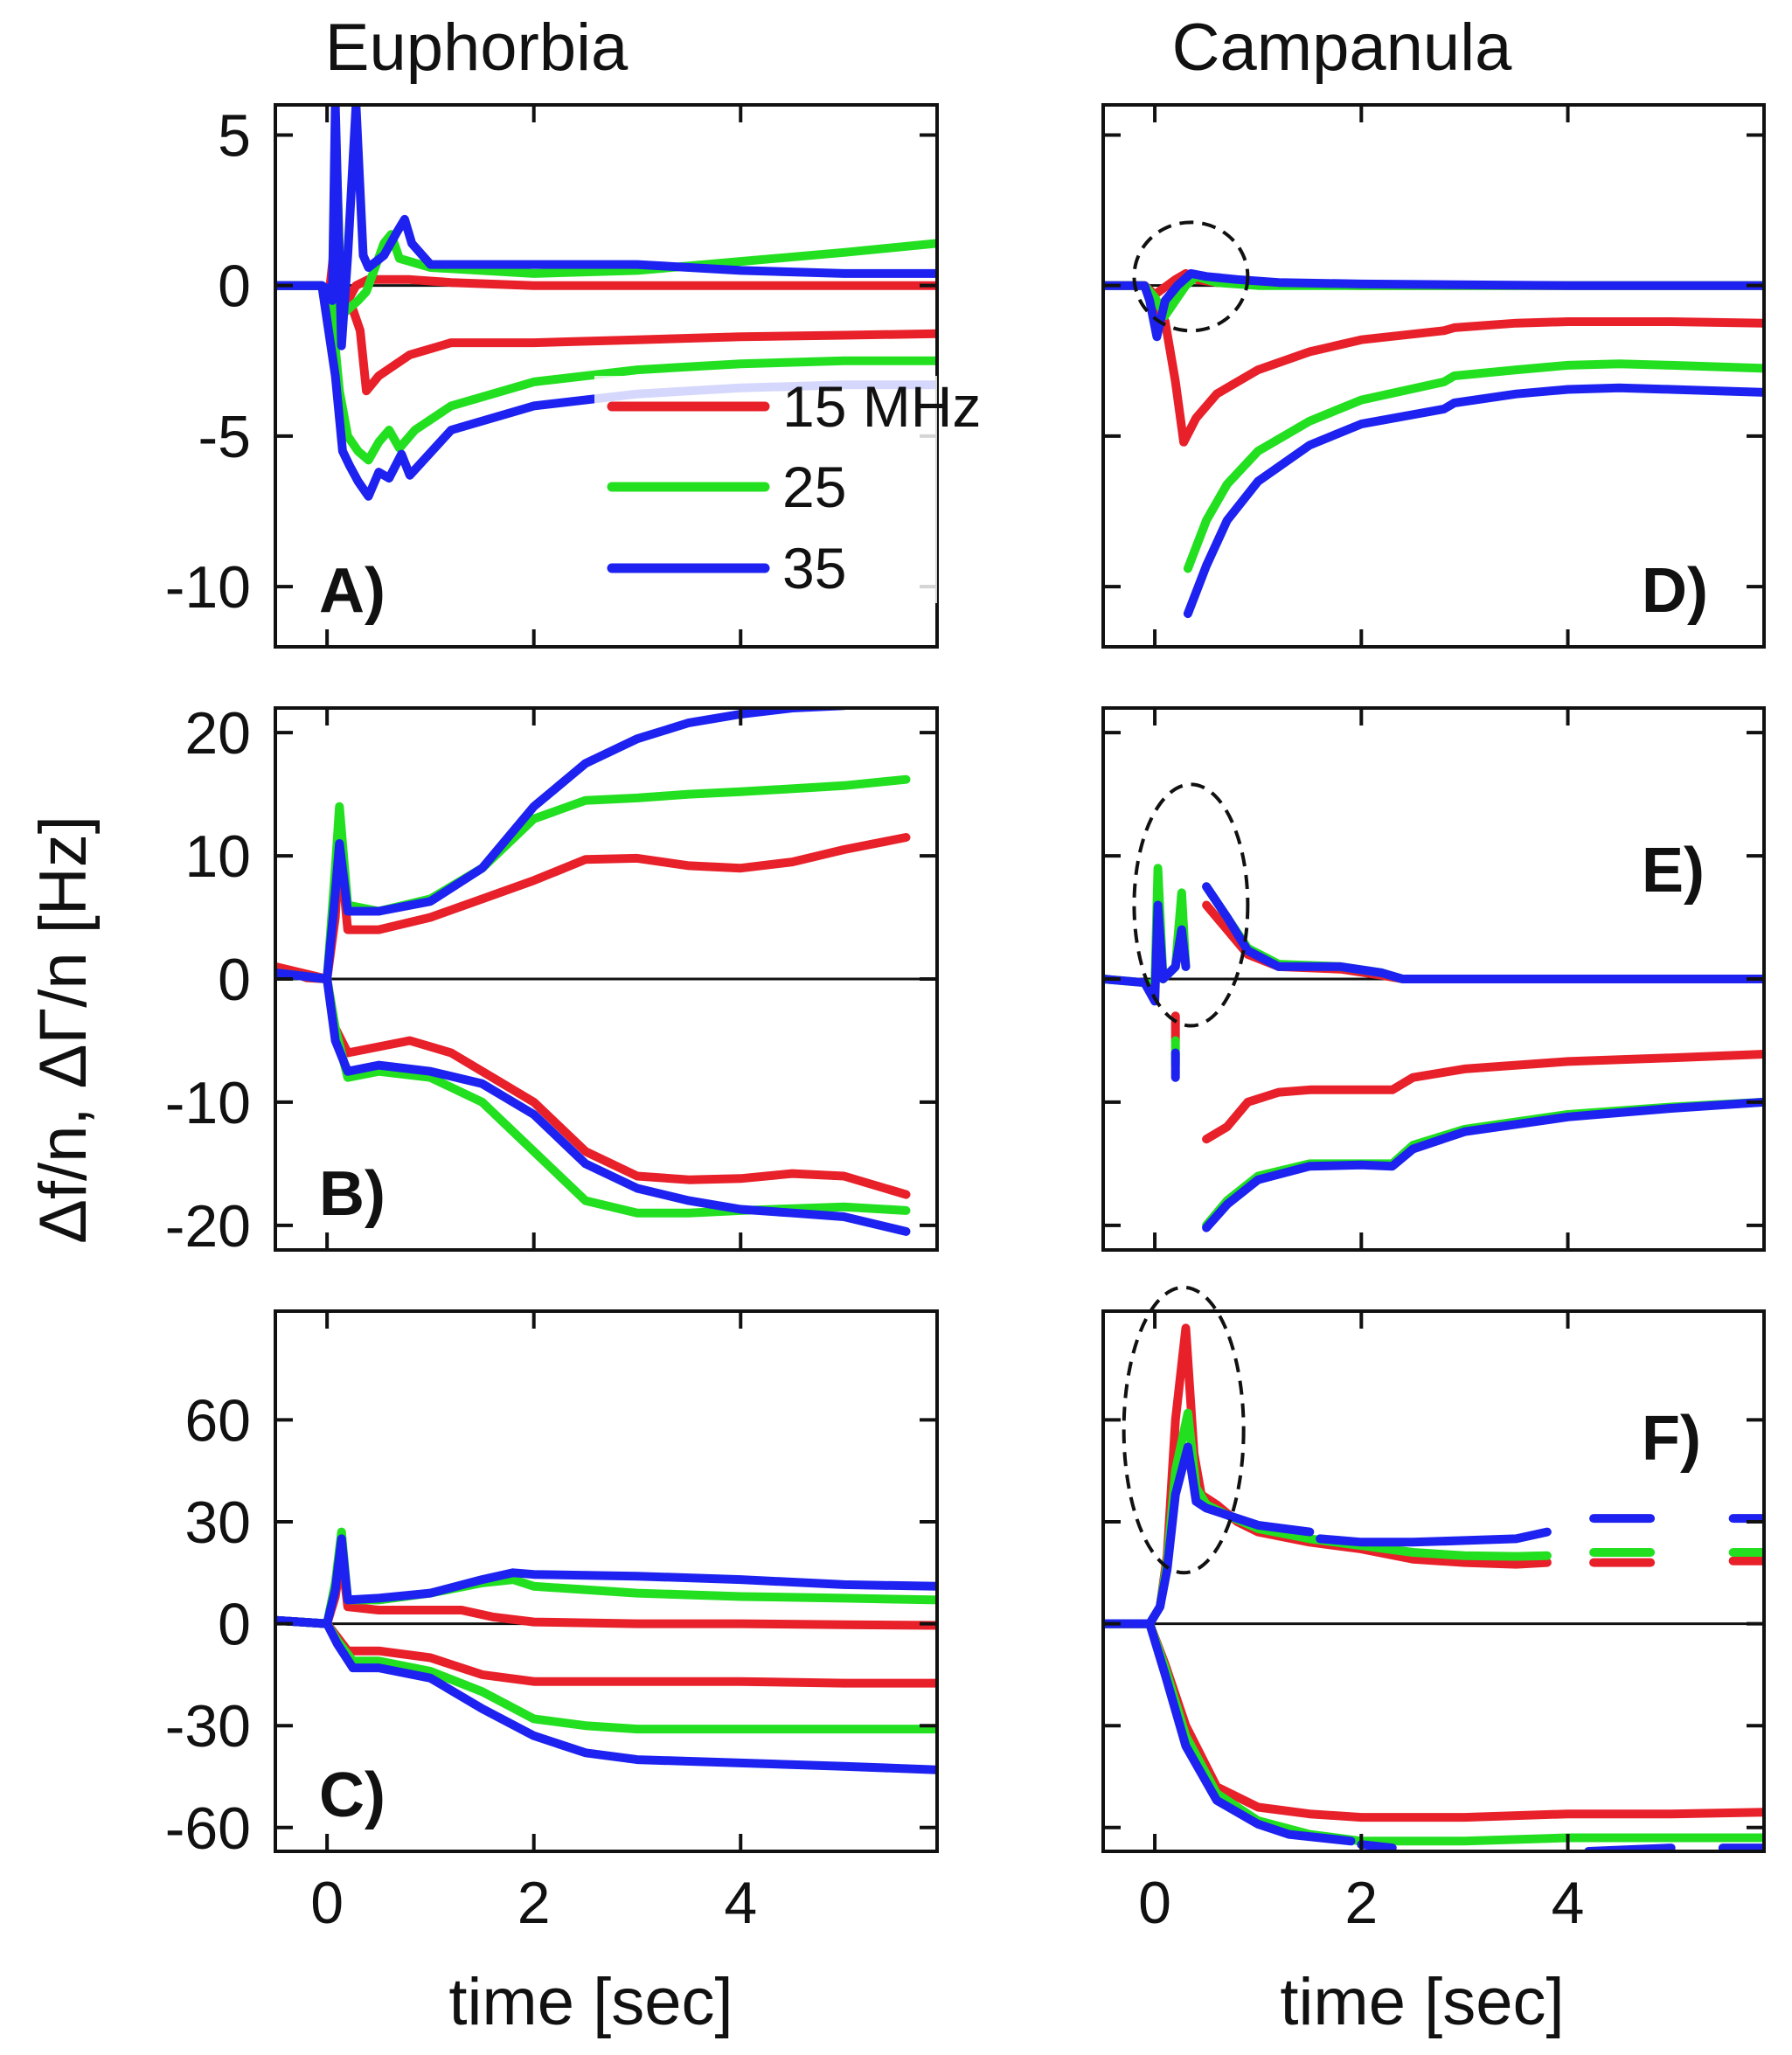  What do you see at coordinates (352, 1795) in the screenshot?
I see `panel-label-c: C)` at bounding box center [352, 1795].